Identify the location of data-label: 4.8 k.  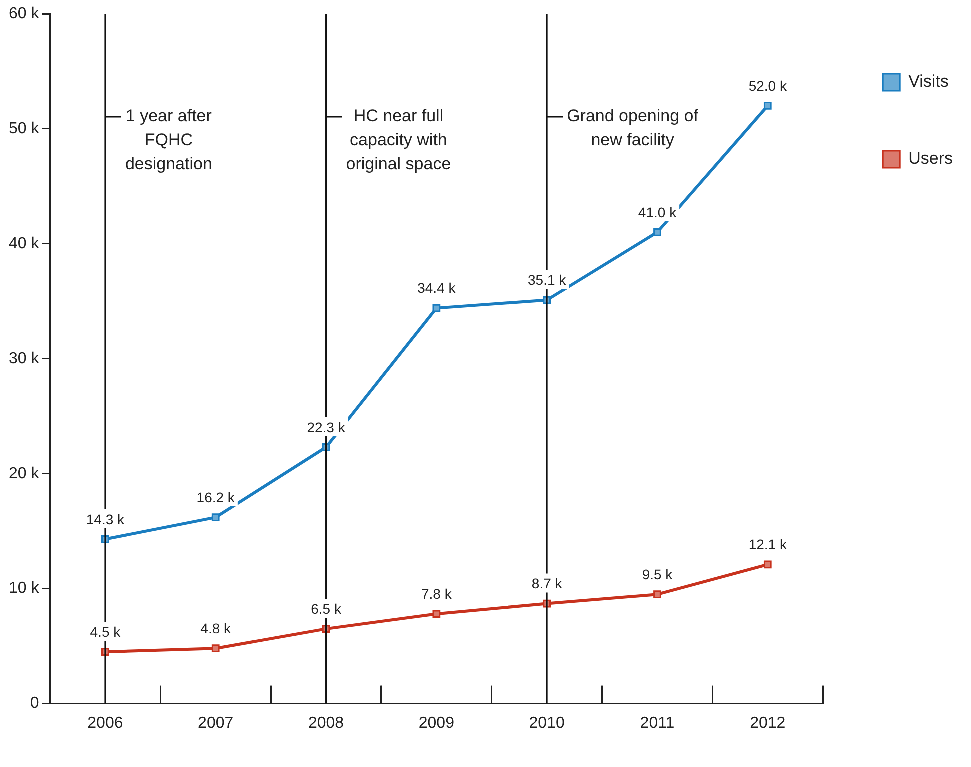
(216, 628).